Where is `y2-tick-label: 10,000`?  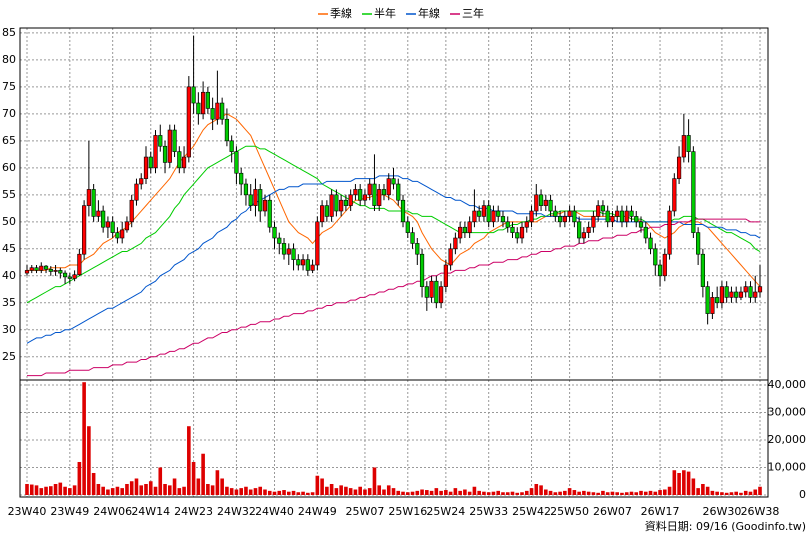 y2-tick-label: 10,000 is located at coordinates (787, 466).